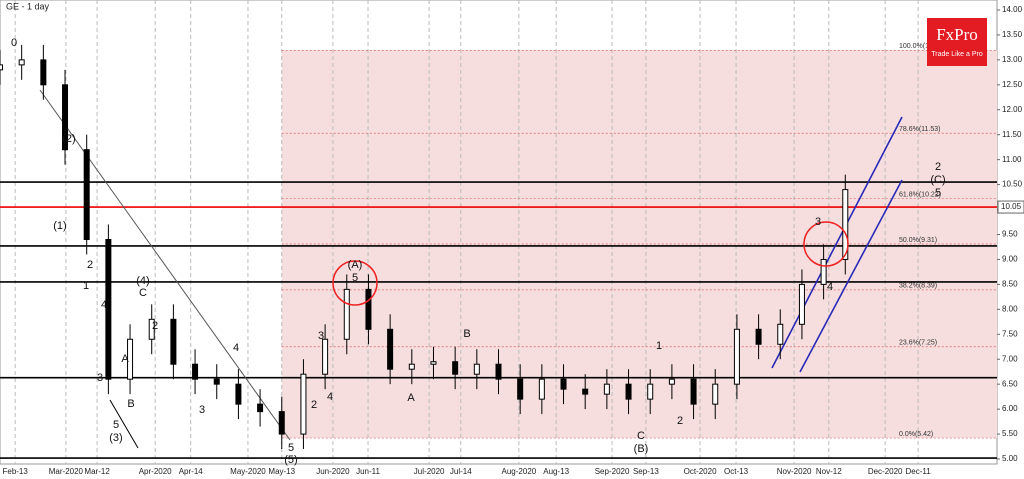 The width and height of the screenshot is (1024, 479). What do you see at coordinates (612, 471) in the screenshot?
I see `x-tick-label: Sep-2020` at bounding box center [612, 471].